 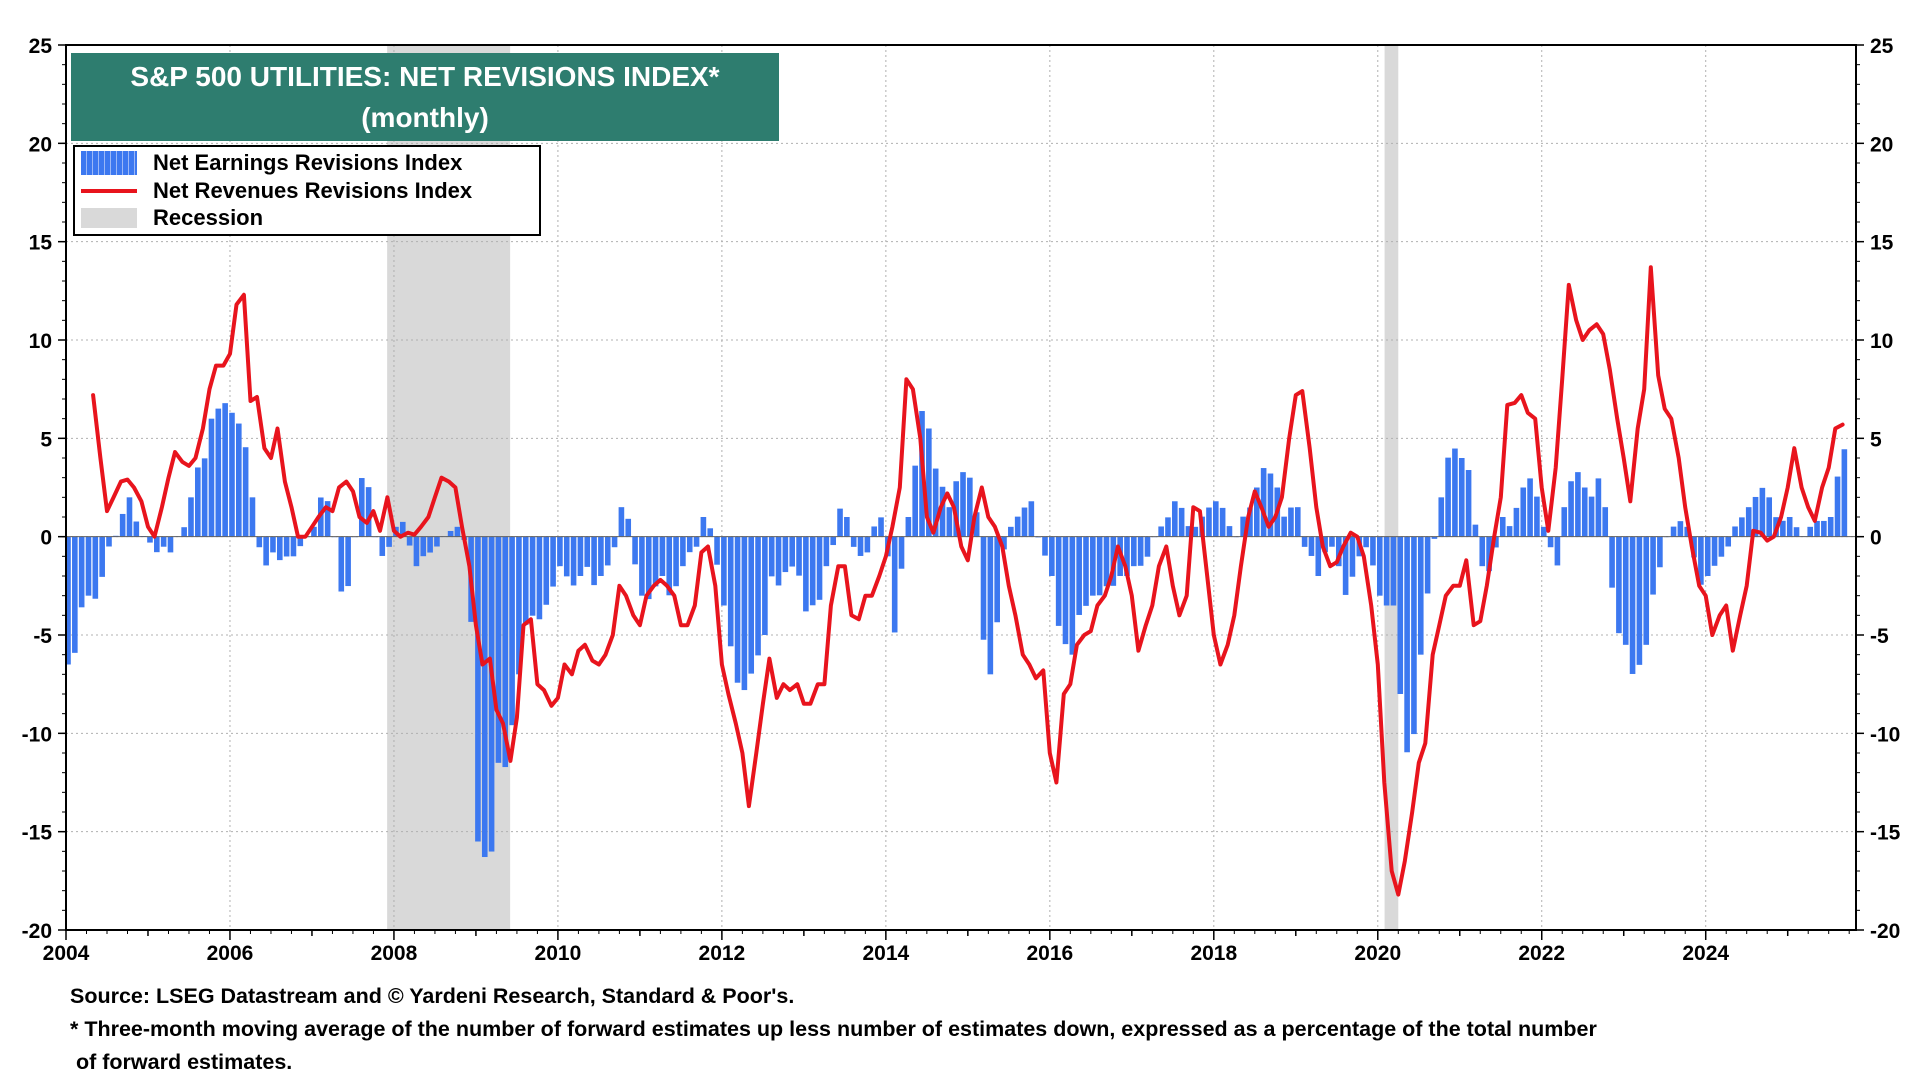 What do you see at coordinates (37, 931) in the screenshot?
I see `y-tick-left-label--20: -20` at bounding box center [37, 931].